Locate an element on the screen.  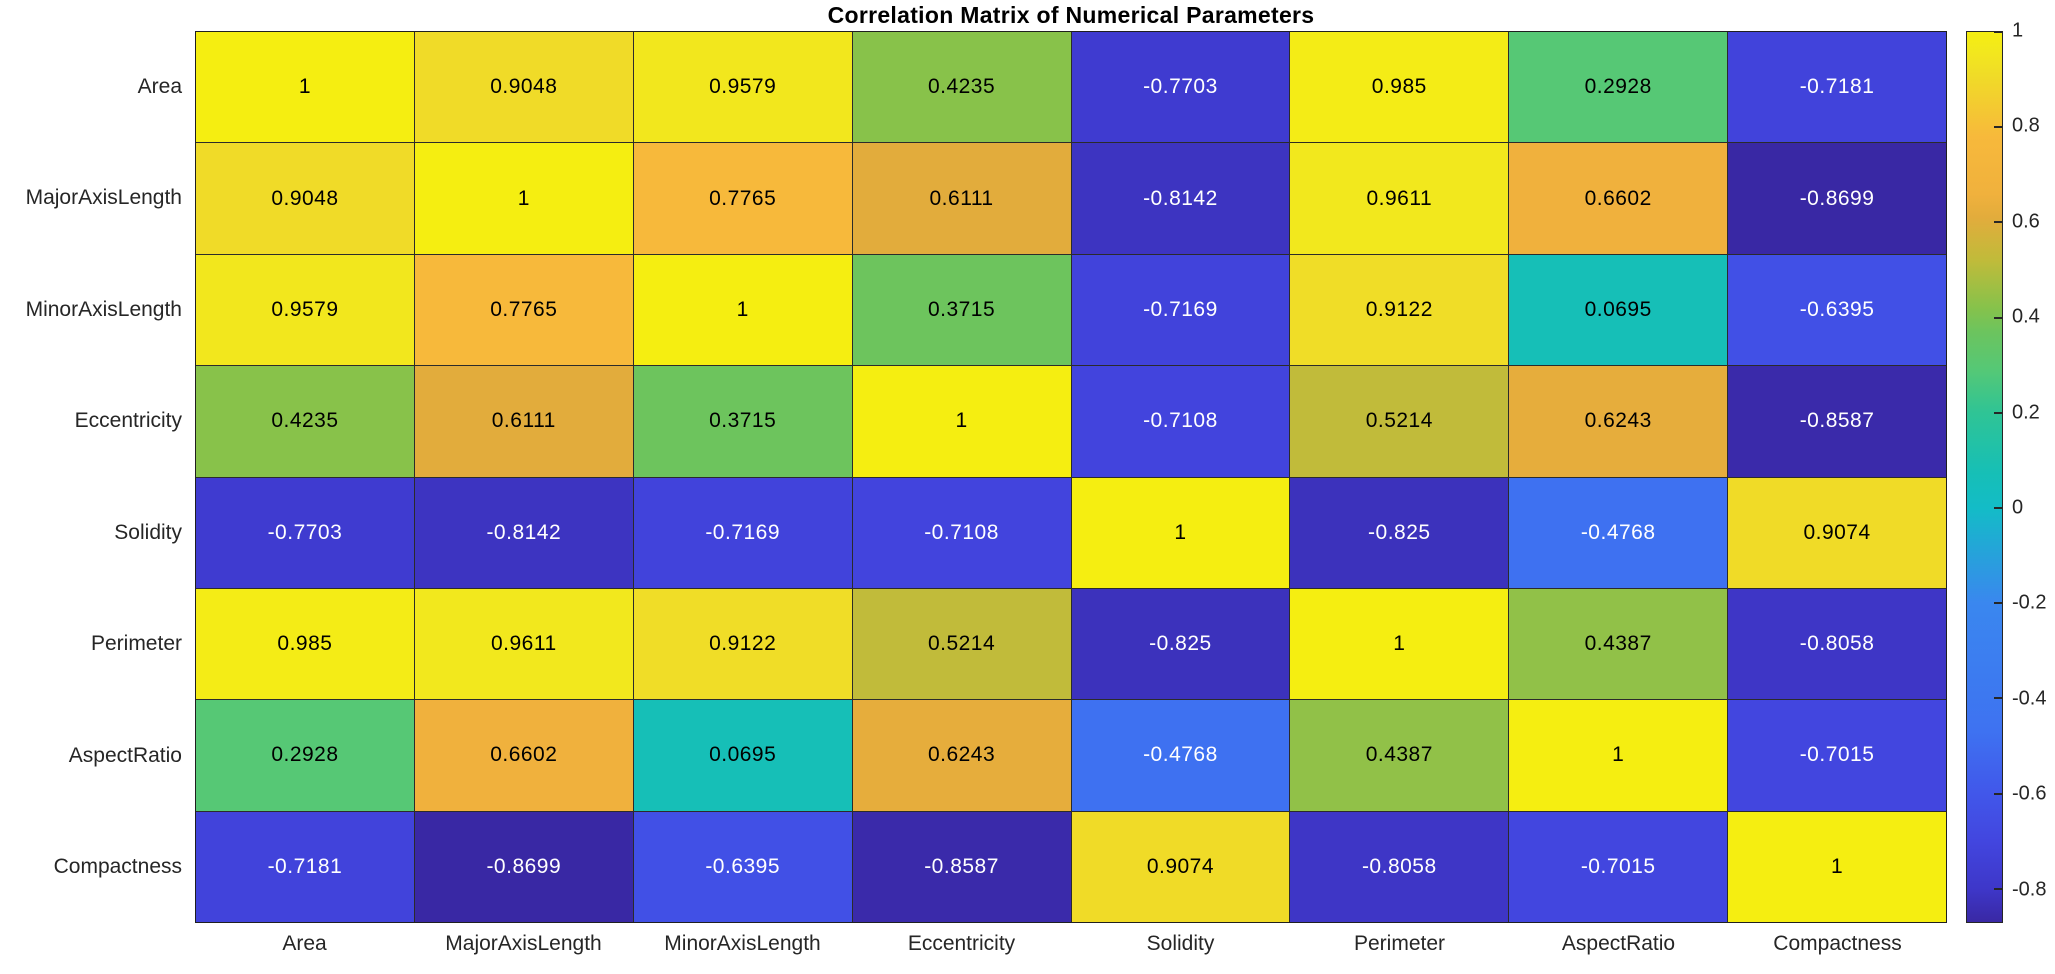
y-tick-label: MajorAxisLength is located at coordinates (103, 198).